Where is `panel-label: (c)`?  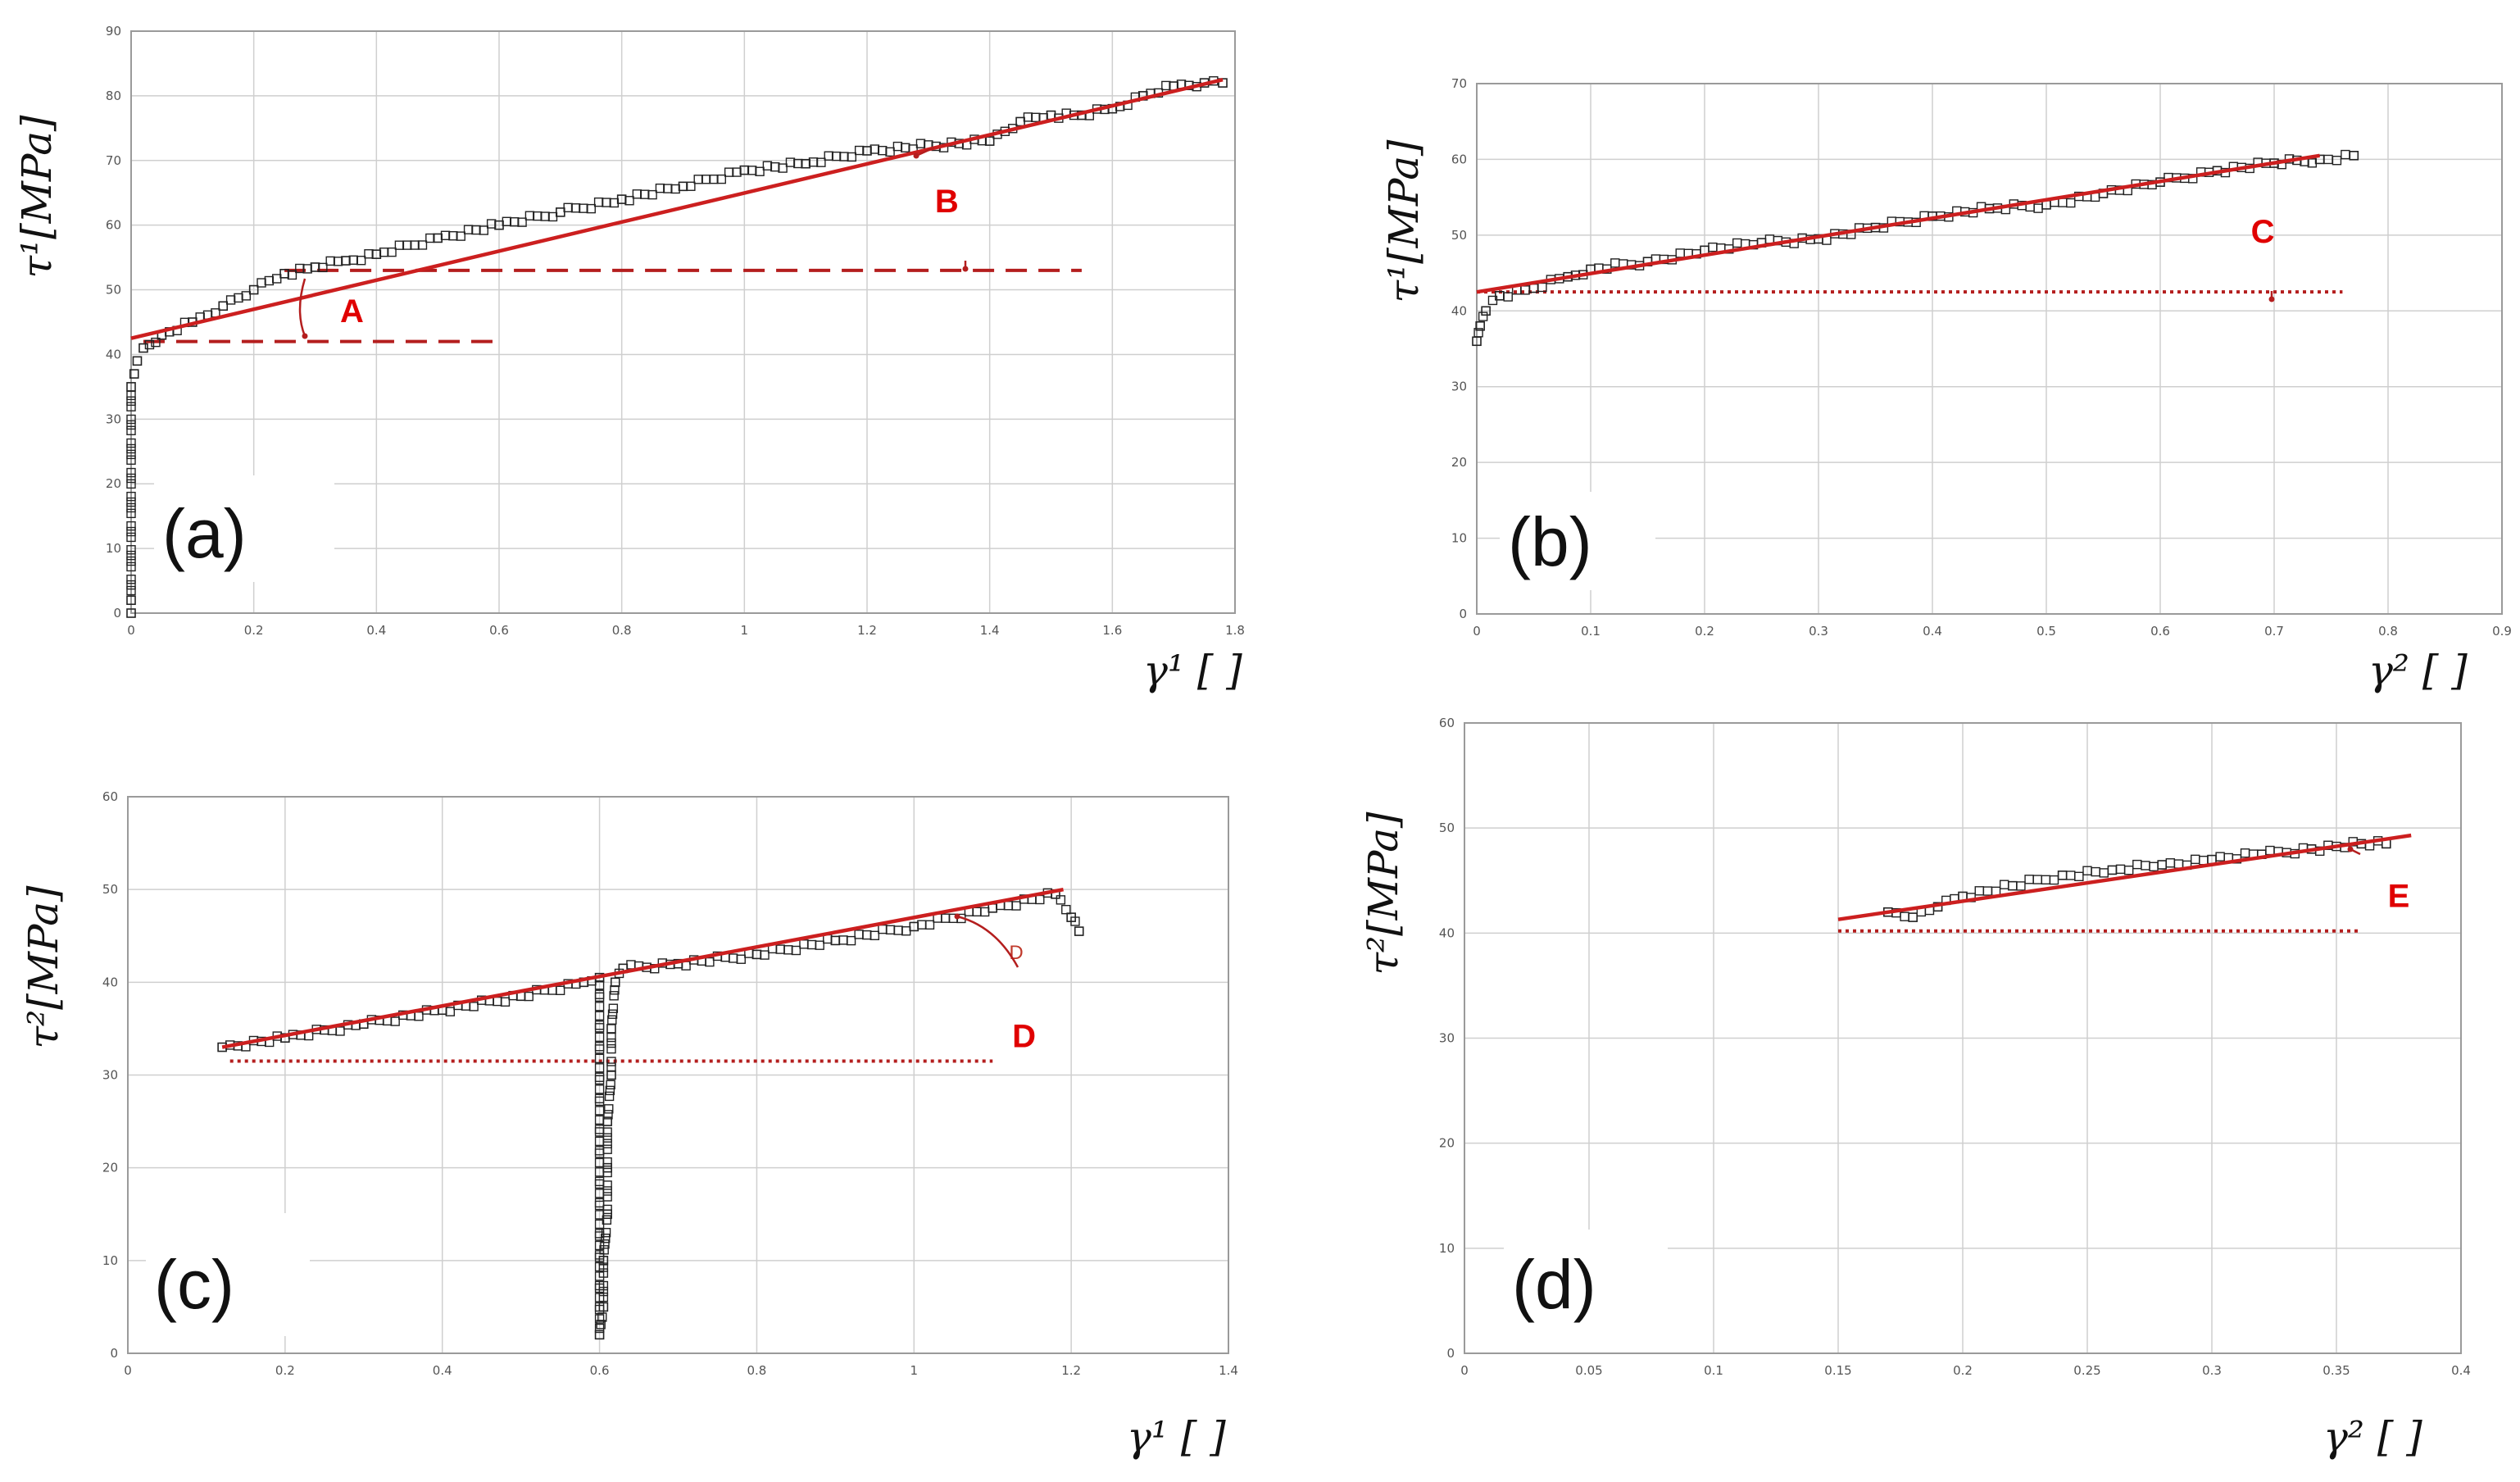 panel-label: (c) is located at coordinates (194, 1284).